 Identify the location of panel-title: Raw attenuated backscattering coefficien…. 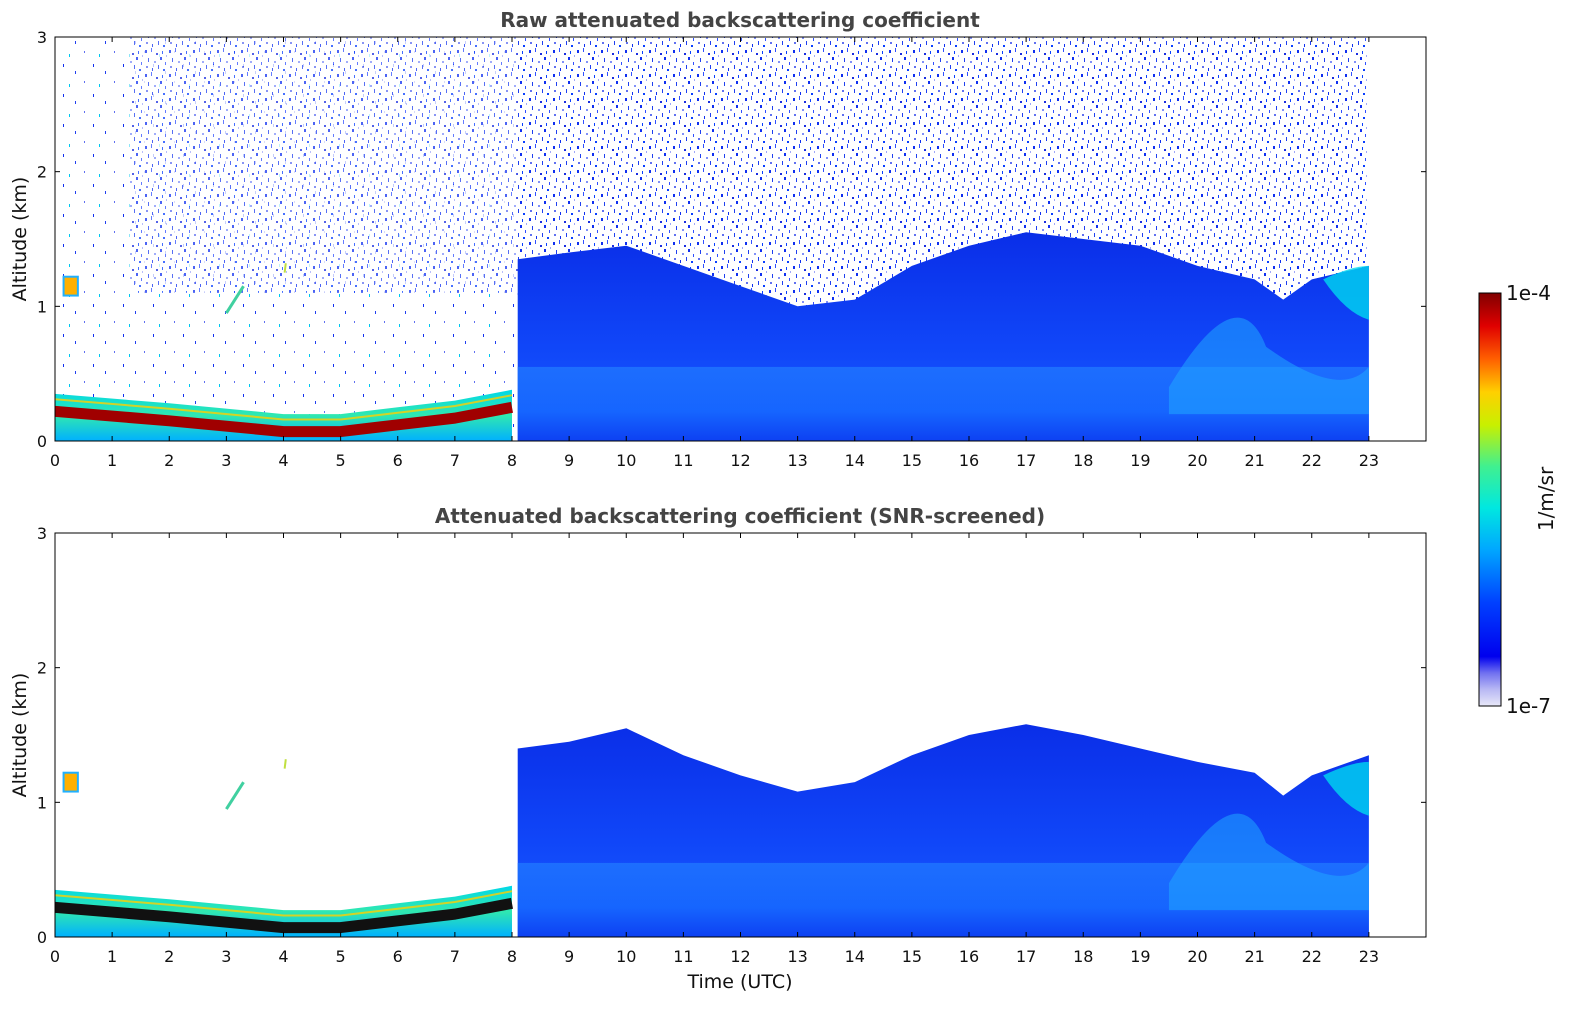
(740, 20).